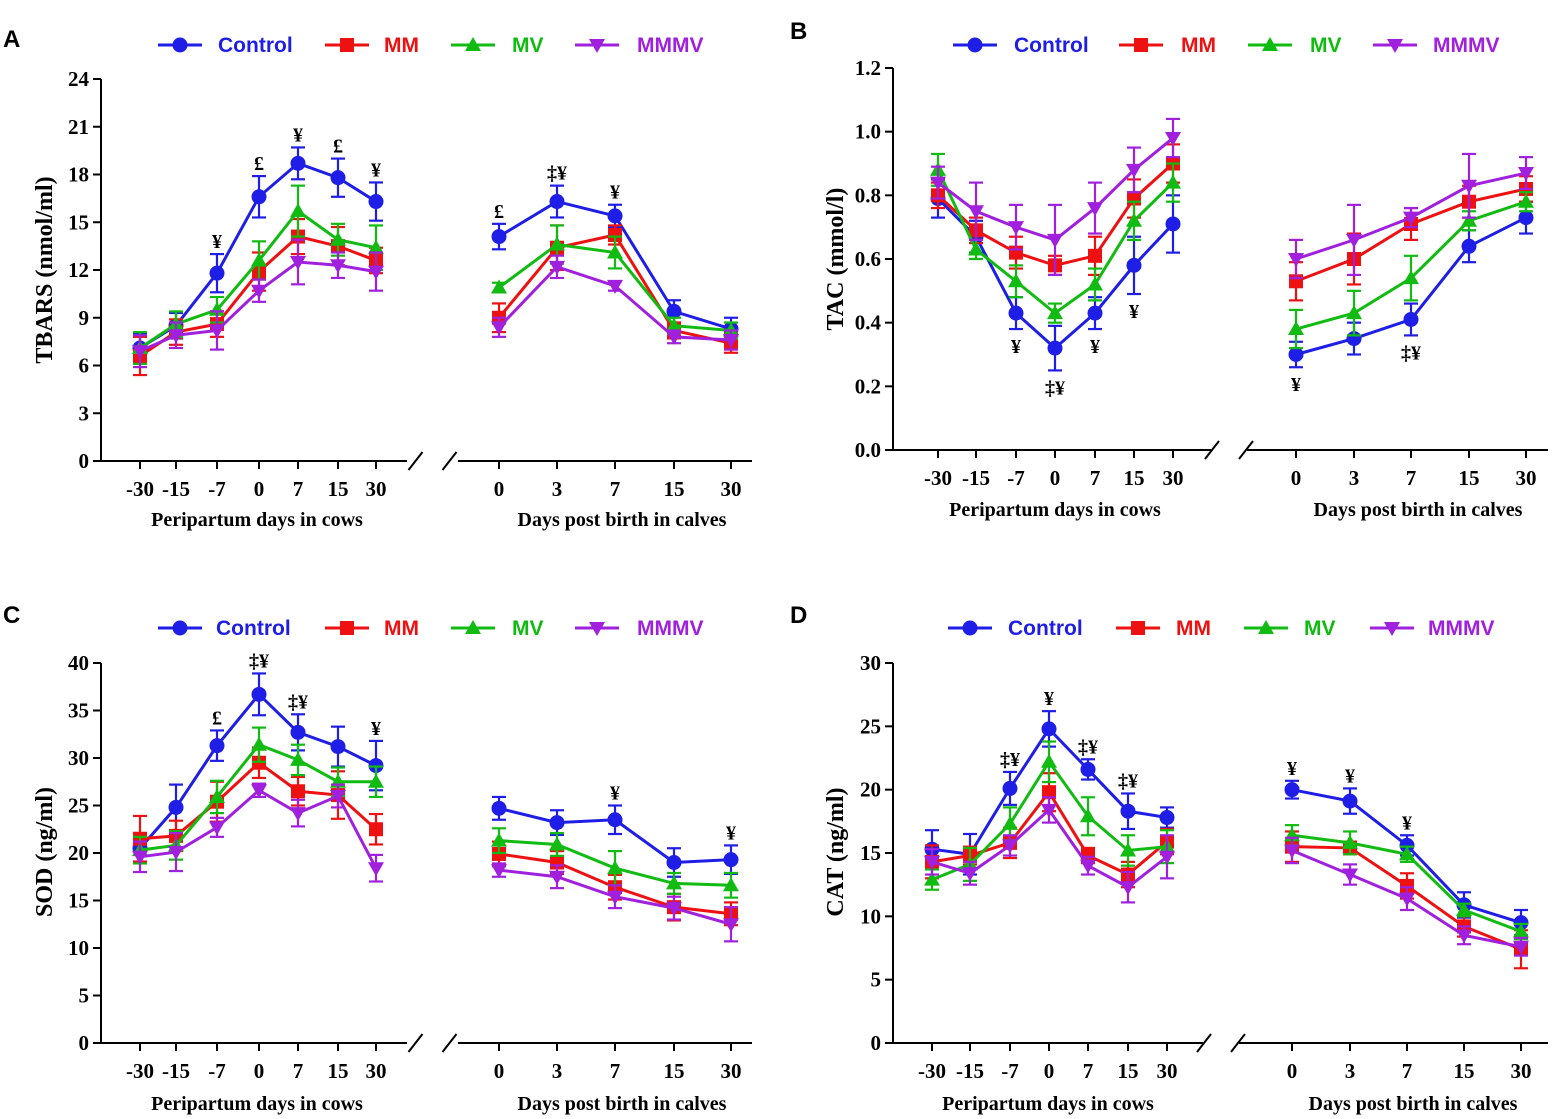 This screenshot has width=1559, height=1119. Describe the element at coordinates (798, 31) in the screenshot. I see `panel-letter: B` at that location.